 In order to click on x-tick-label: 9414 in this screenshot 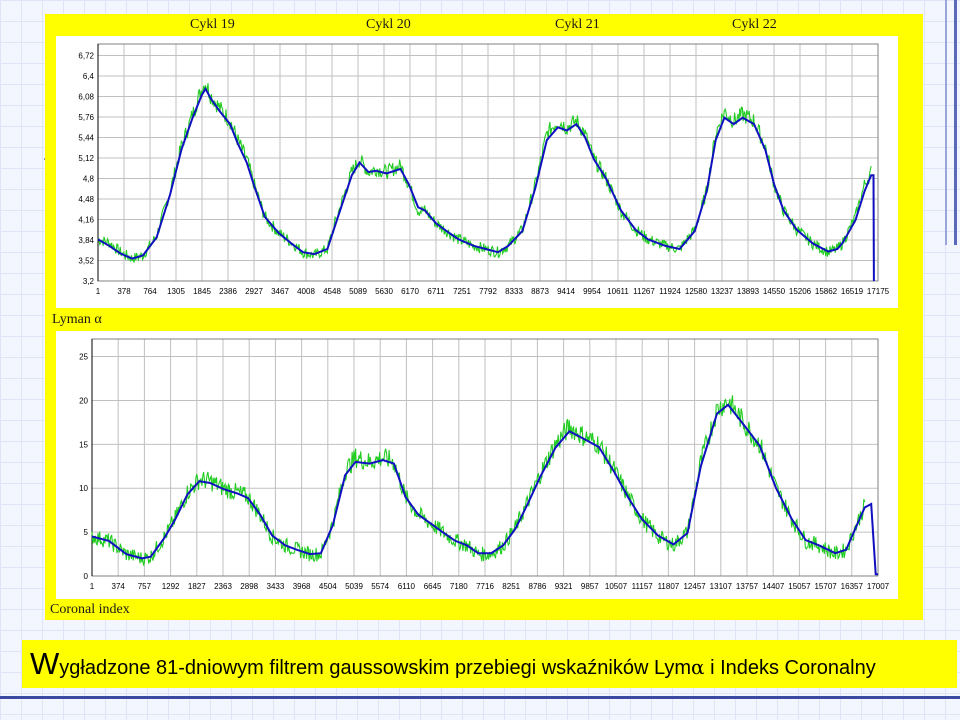, I will do `click(566, 291)`.